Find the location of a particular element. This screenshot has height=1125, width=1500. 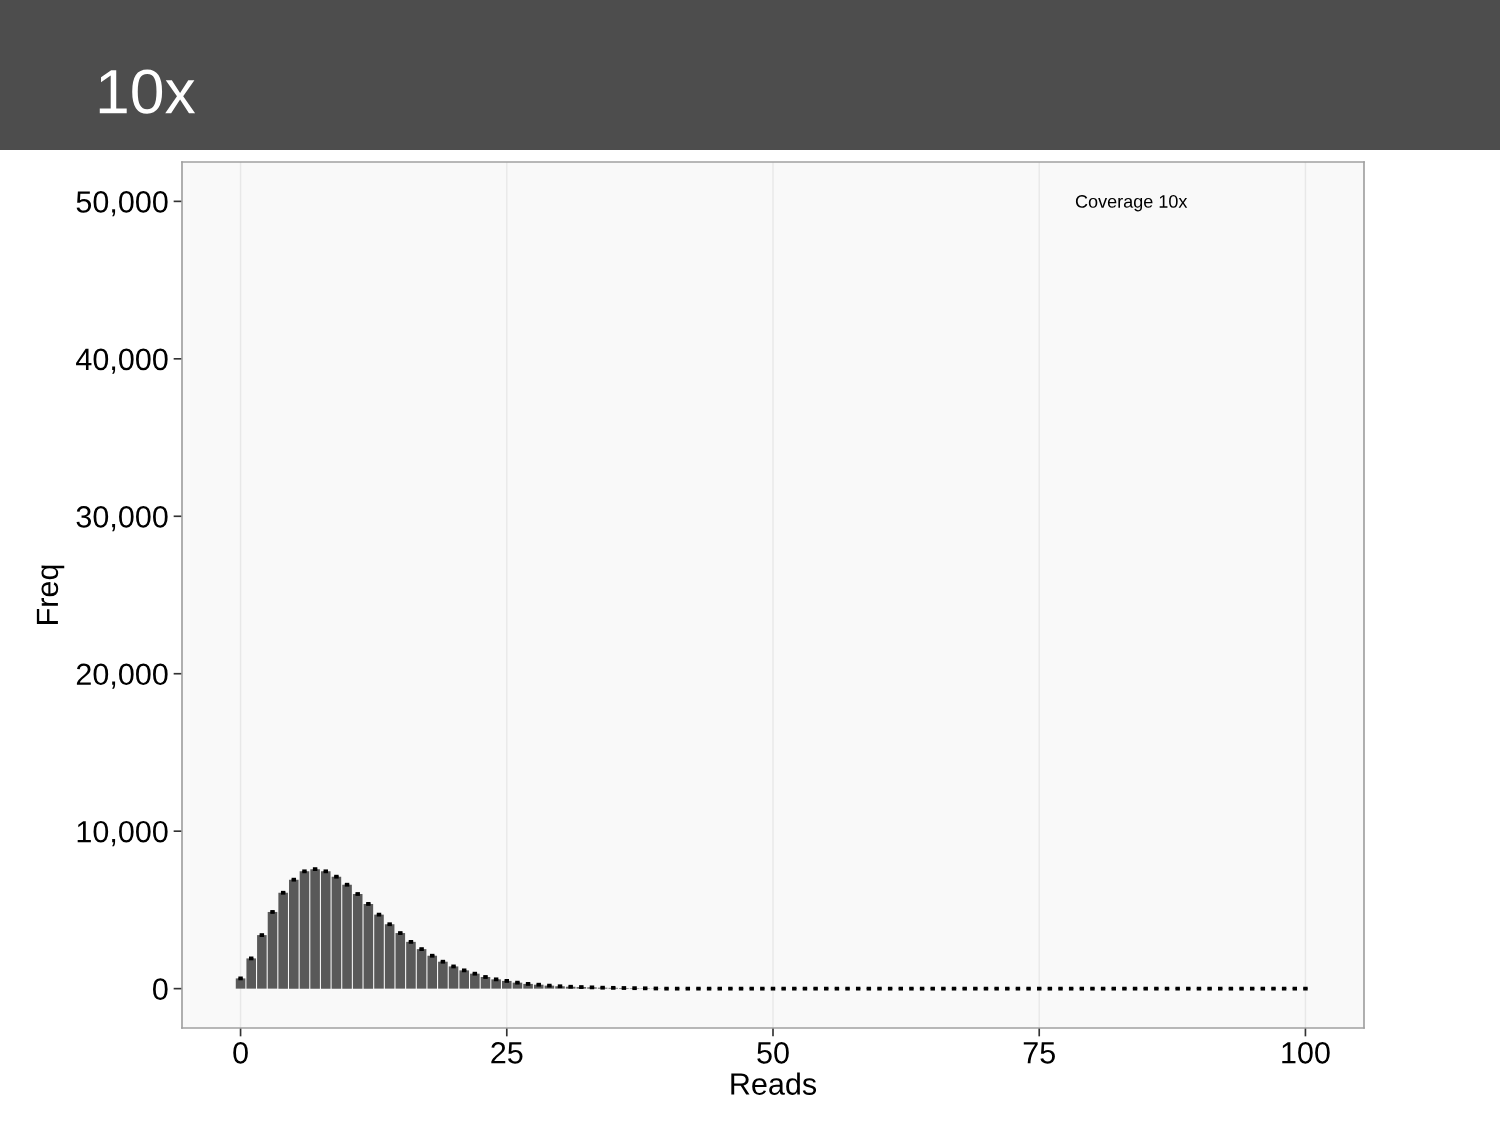

y-tick-label: 50,000 is located at coordinates (122, 204).